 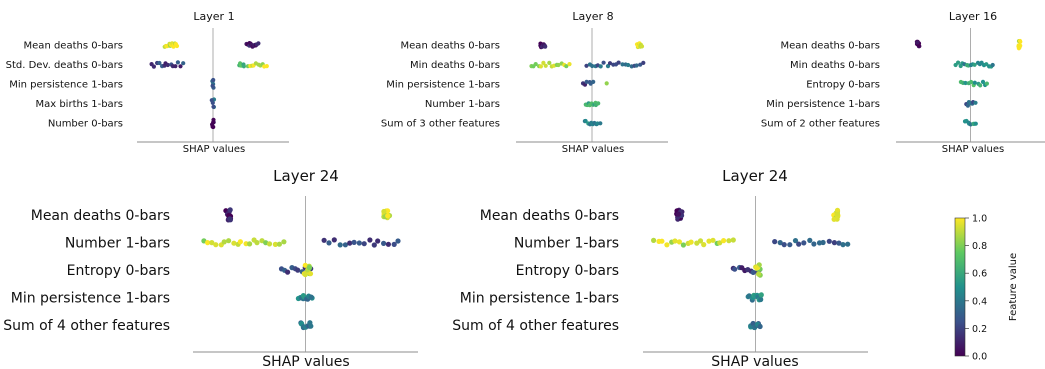 What do you see at coordinates (592, 16) in the screenshot?
I see `panel-title: Layer 8` at bounding box center [592, 16].